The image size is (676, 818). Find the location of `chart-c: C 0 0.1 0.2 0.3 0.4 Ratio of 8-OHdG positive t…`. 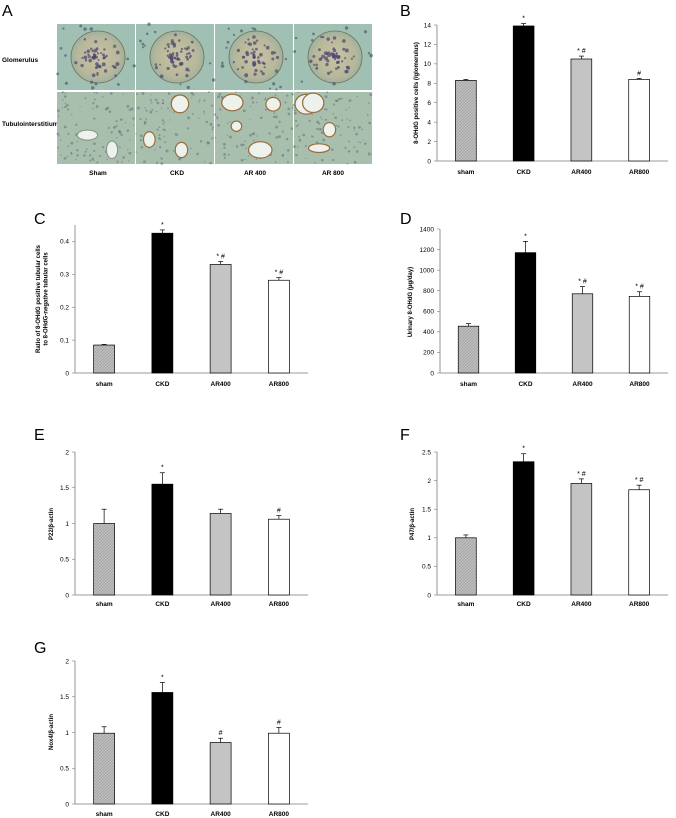

chart-c: C 0 0.1 0.2 0.3 0.4 Ratio of 8-OHdG positive t… is located at coordinates (171, 299).